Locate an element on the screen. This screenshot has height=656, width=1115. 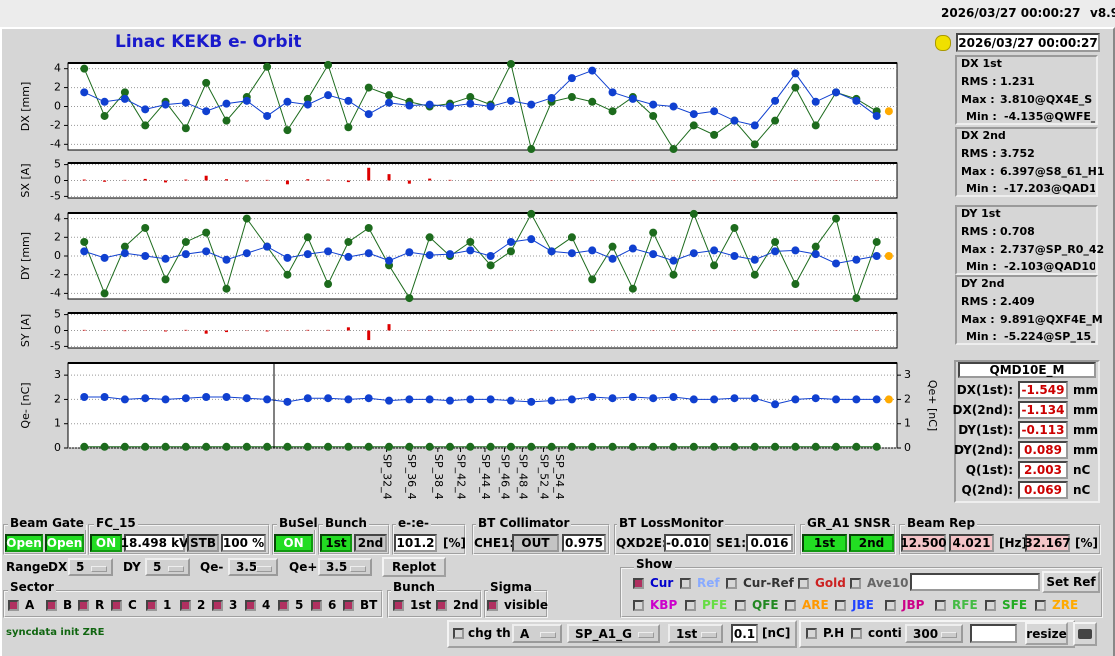
max-label: Max : is located at coordinates (978, 249).